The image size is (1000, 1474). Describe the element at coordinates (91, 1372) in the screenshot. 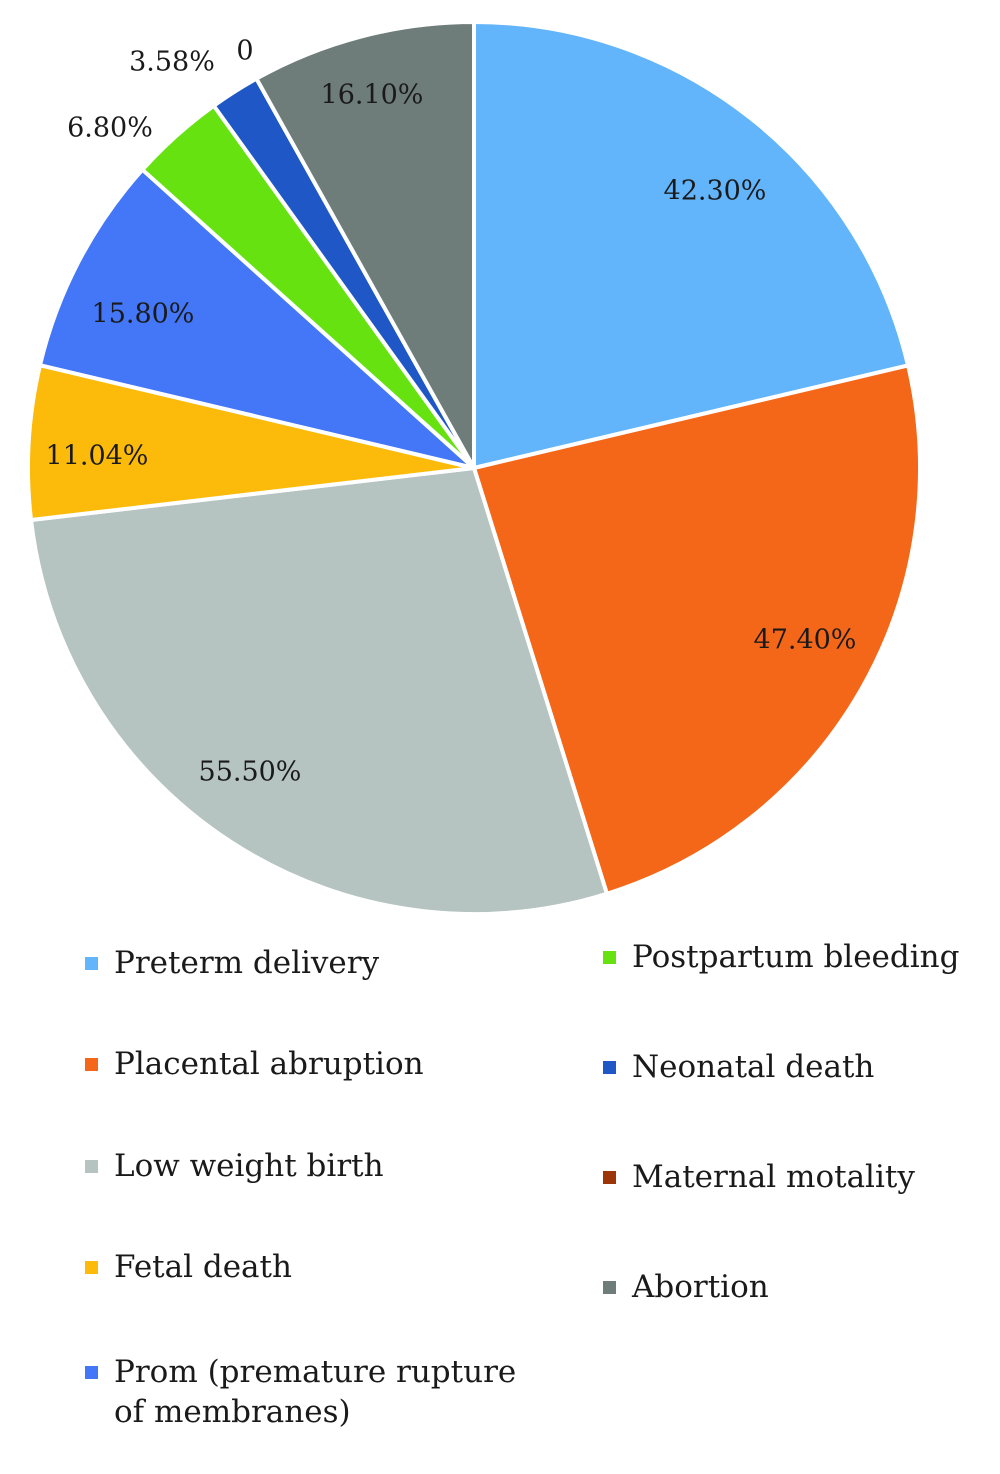

I see `legend-swatch-prom` at that location.